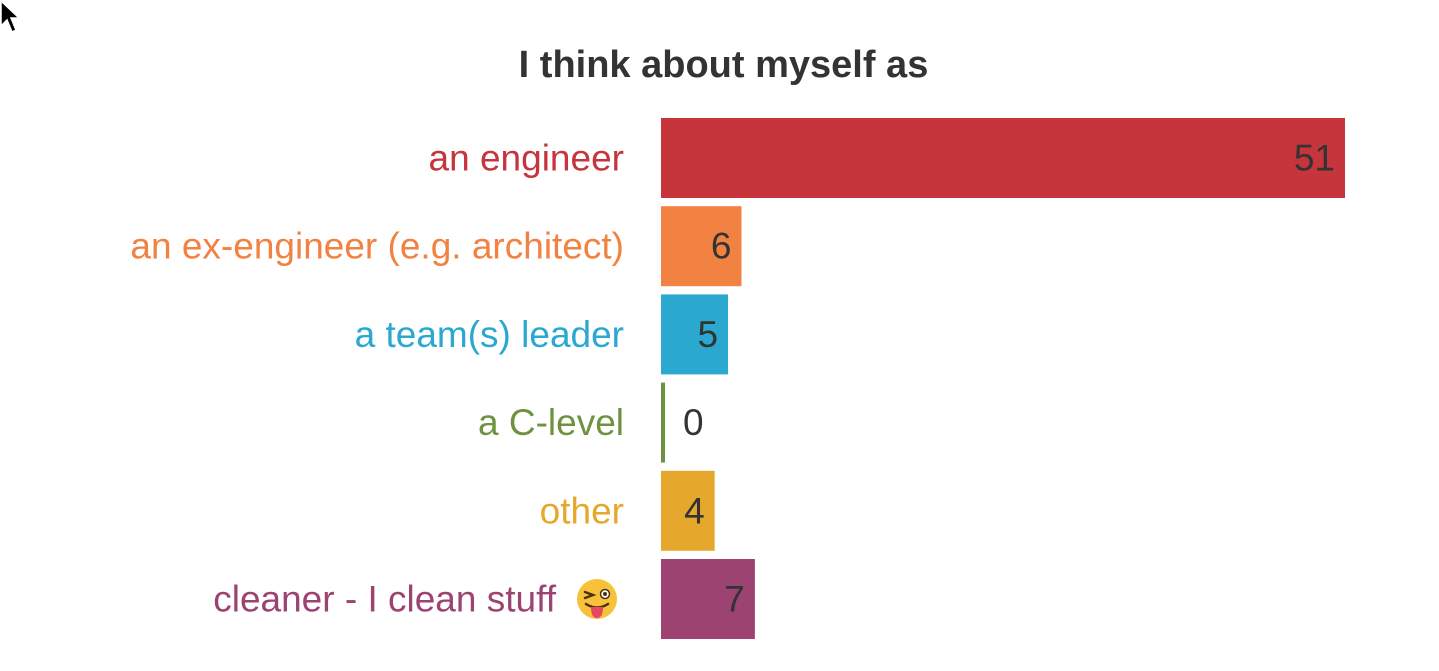 The height and width of the screenshot is (671, 1439). I want to click on value-label-1: 6, so click(721, 246).